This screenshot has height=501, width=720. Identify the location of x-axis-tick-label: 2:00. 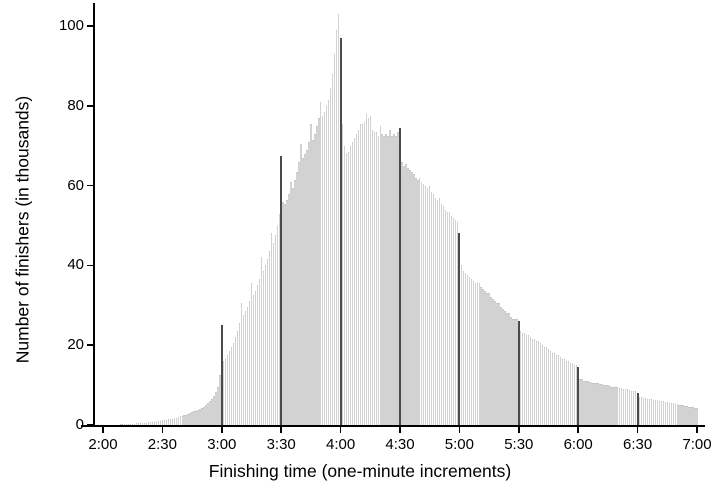
(103, 444).